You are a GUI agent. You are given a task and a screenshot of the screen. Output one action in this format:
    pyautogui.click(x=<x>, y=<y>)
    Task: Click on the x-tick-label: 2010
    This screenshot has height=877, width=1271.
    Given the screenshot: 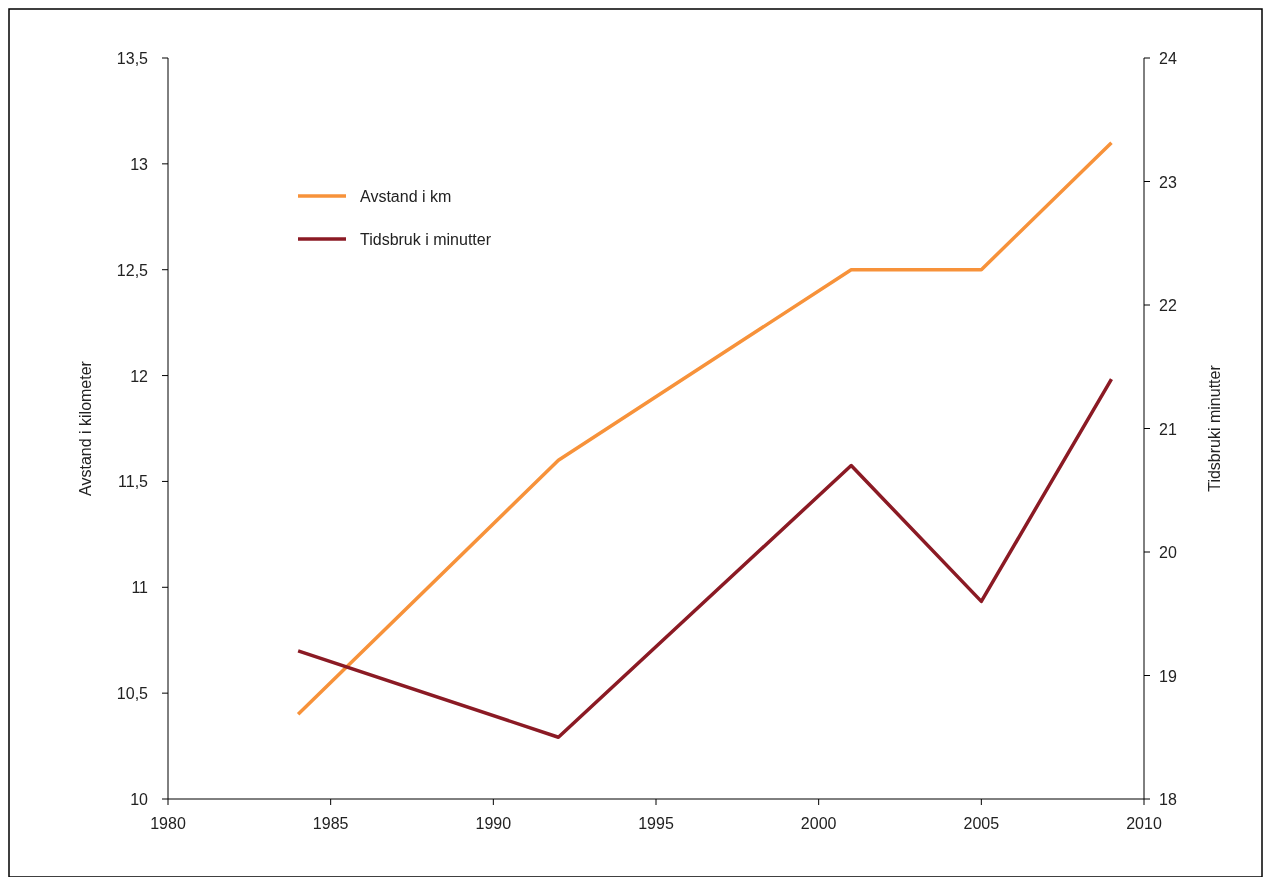 What is the action you would take?
    pyautogui.click(x=1144, y=823)
    